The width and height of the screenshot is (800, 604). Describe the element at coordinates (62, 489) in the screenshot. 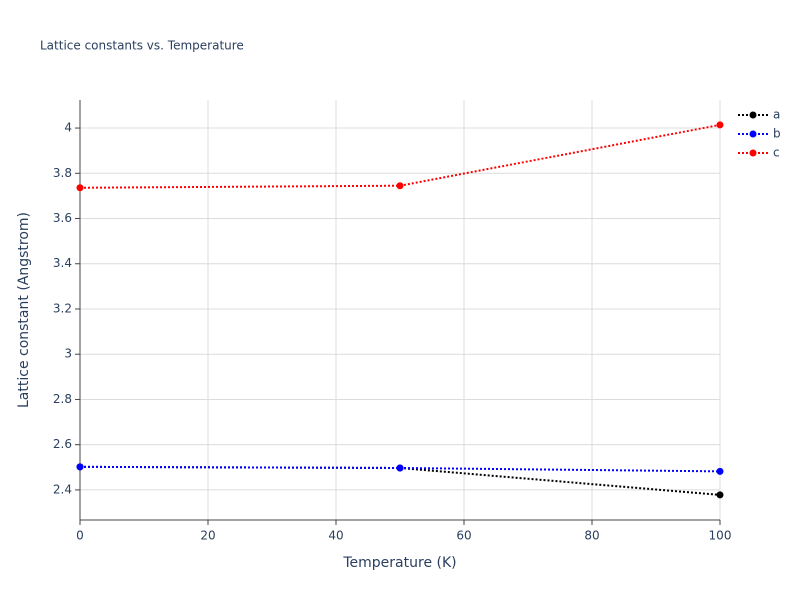

I see `y-tick-label: 2.4` at that location.